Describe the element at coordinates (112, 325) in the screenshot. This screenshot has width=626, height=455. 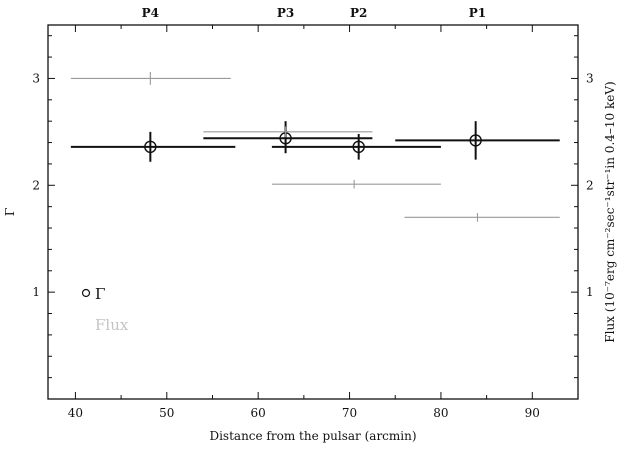
I see `legend-label-flux: Flux` at that location.